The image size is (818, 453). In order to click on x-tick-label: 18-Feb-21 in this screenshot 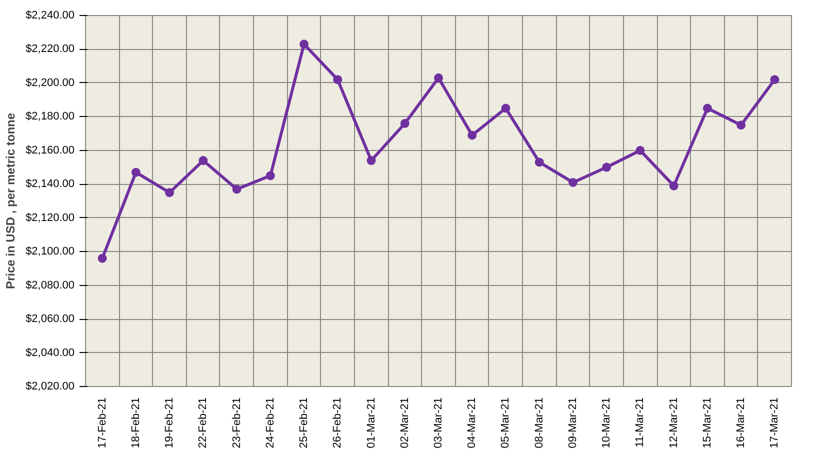, I will do `click(136, 422)`.